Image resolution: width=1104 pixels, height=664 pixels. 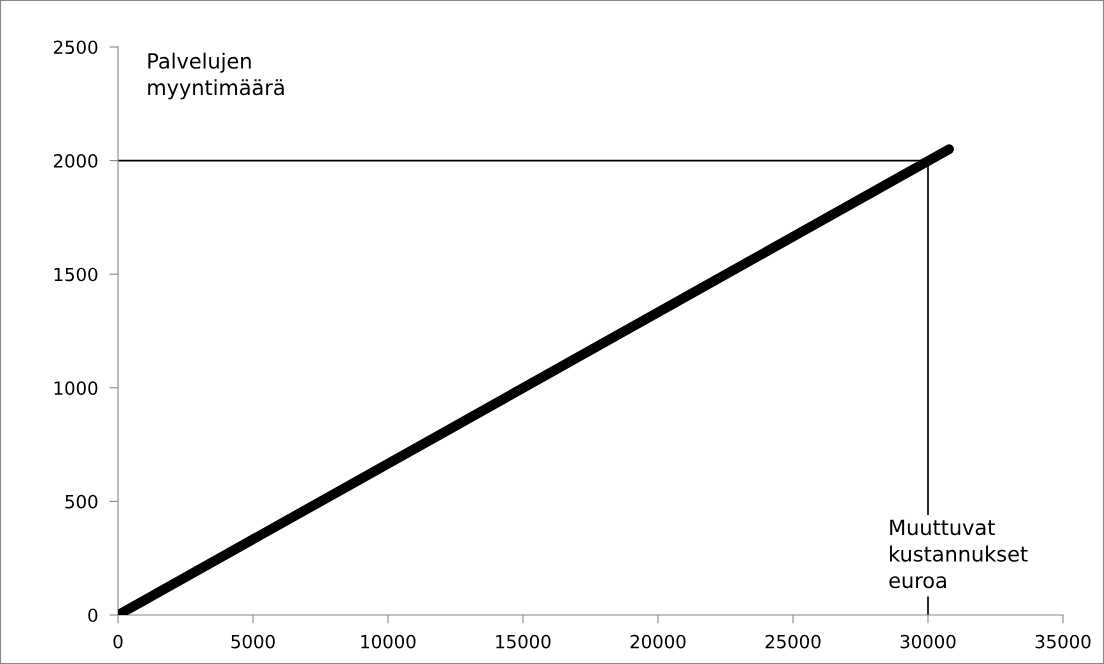 What do you see at coordinates (93, 615) in the screenshot?
I see `y-tick-label: 0` at bounding box center [93, 615].